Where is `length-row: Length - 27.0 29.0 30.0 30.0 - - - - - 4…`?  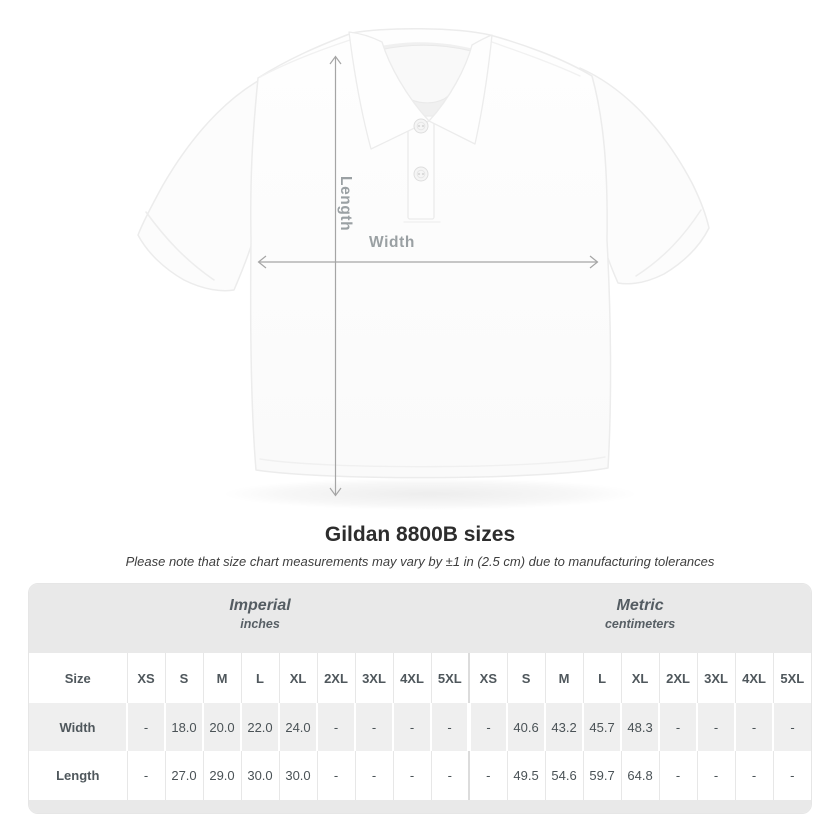 length-row: Length - 27.0 29.0 30.0 30.0 - - - - - 4… is located at coordinates (420, 775).